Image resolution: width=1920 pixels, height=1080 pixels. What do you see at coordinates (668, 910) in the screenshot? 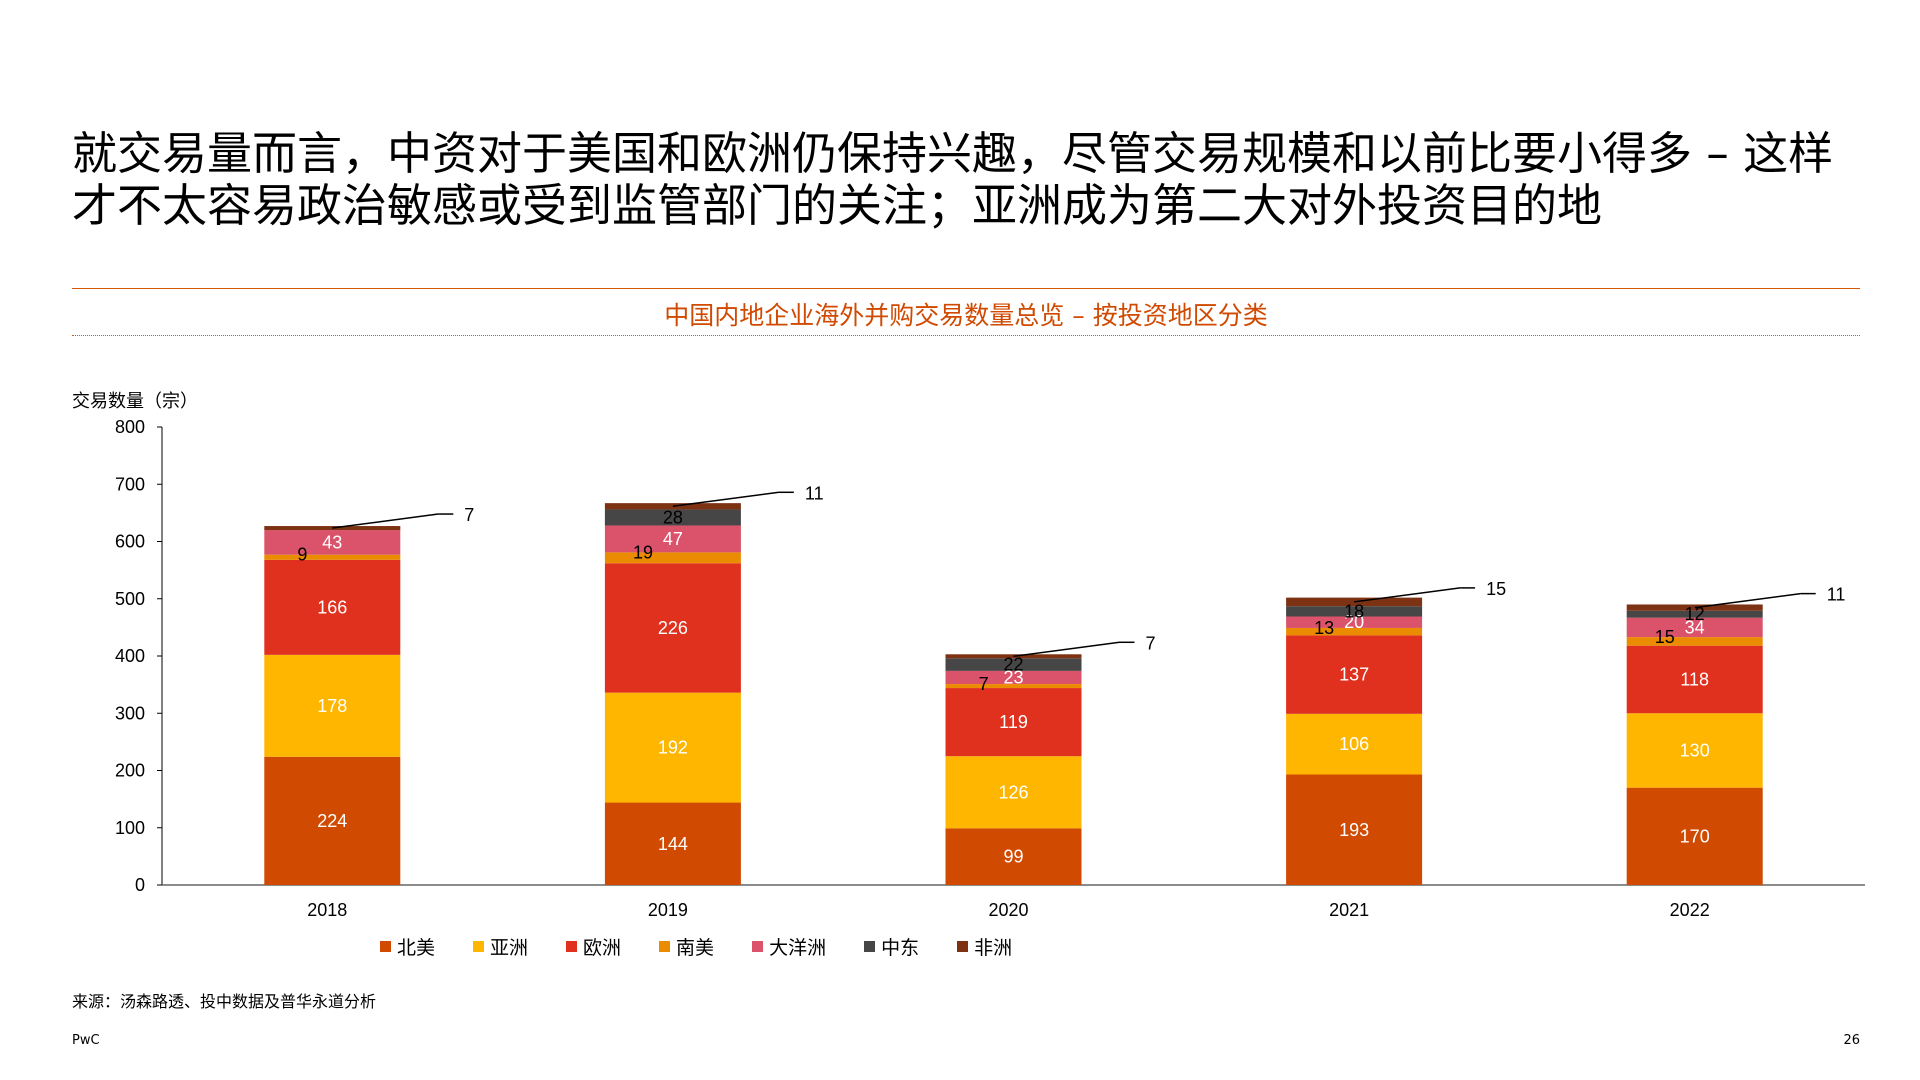
I see `x-tick-label: 2019` at bounding box center [668, 910].